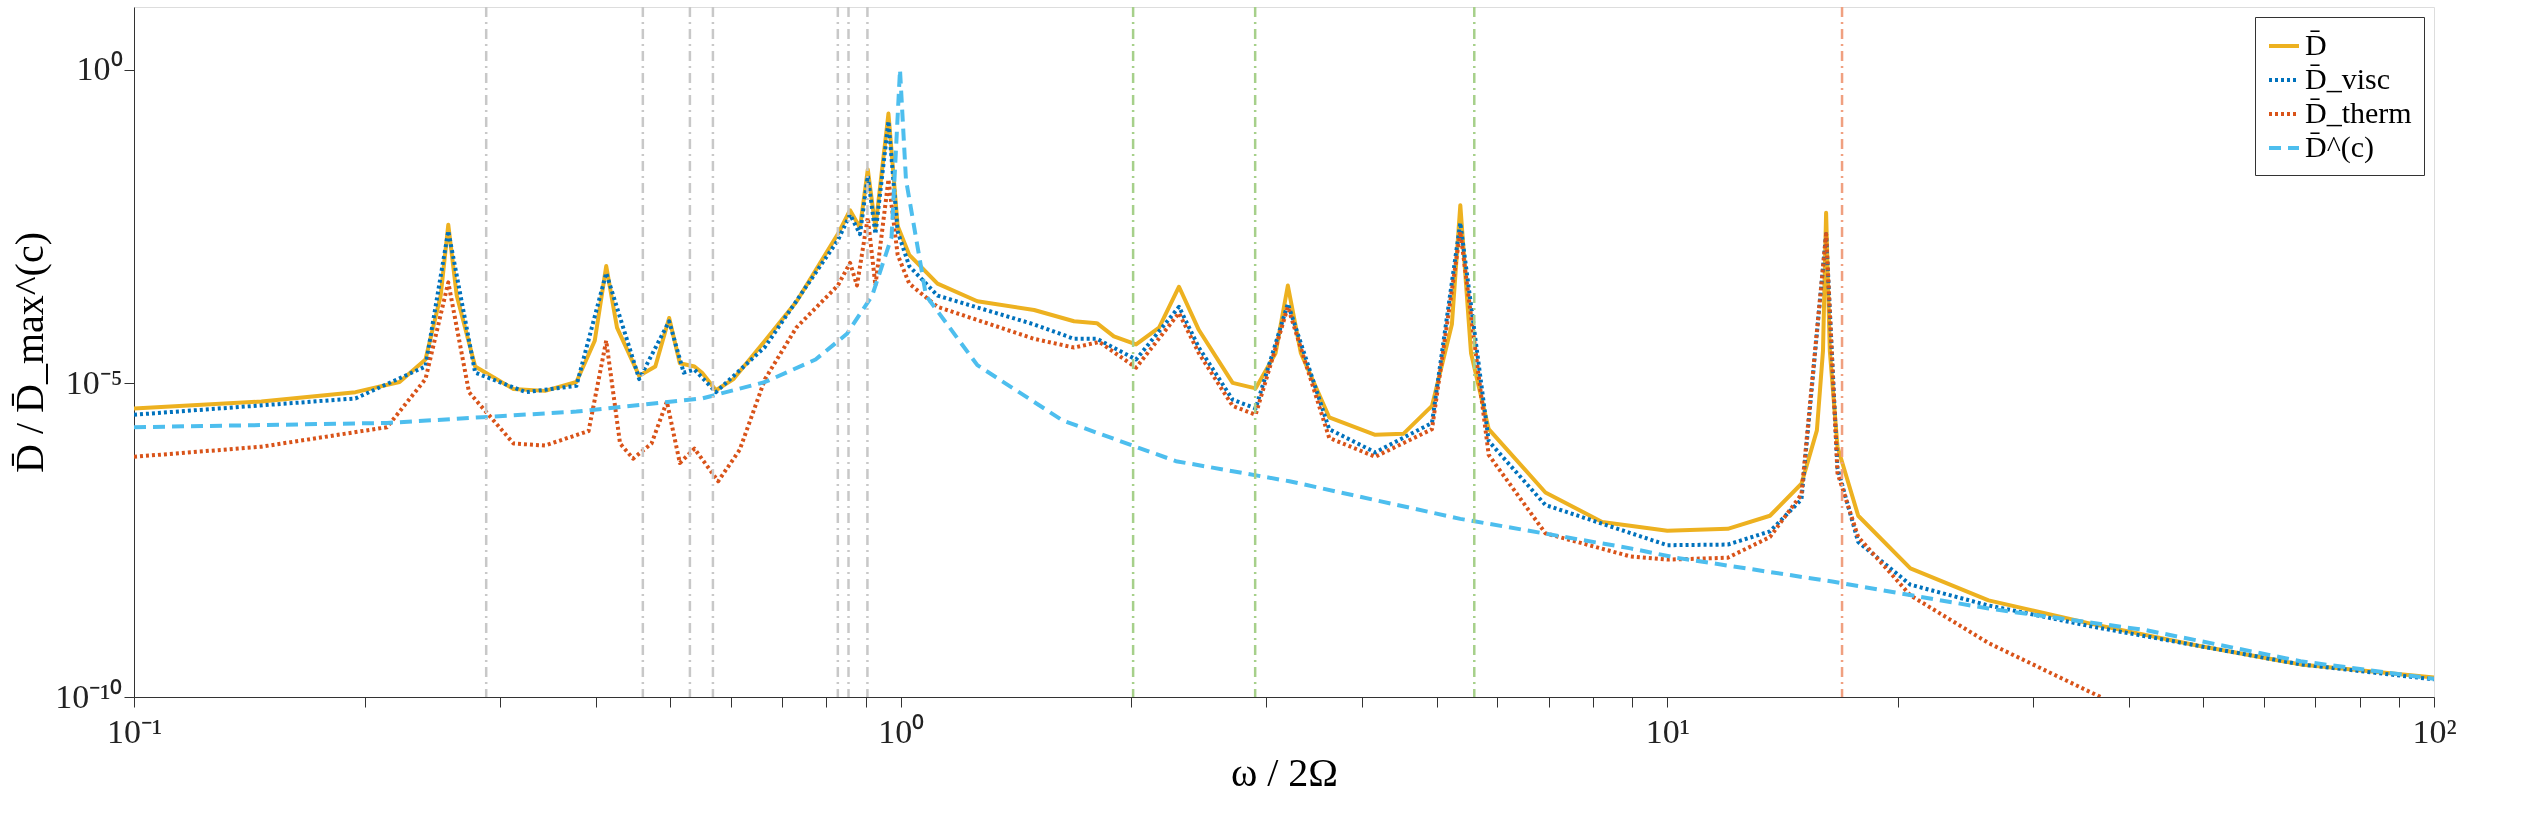  I want to click on x-axis-title: ω / 2Ω, so click(1284, 772).